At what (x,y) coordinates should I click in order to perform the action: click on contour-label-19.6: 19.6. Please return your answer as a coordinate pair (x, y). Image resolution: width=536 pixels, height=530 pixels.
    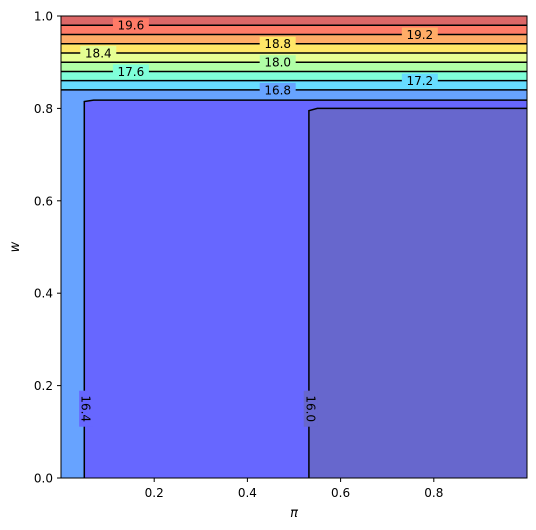
    Looking at the image, I should click on (130, 25).